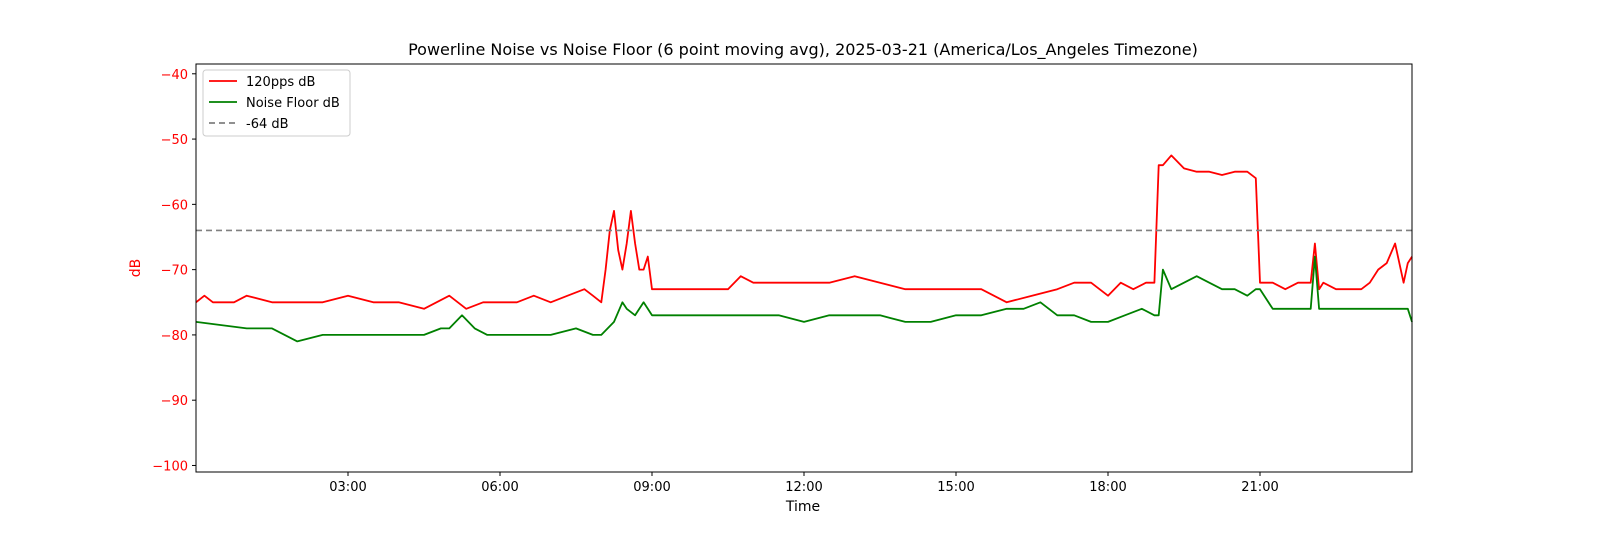  What do you see at coordinates (174, 336) in the screenshot?
I see `y-tick-label: −80` at bounding box center [174, 336].